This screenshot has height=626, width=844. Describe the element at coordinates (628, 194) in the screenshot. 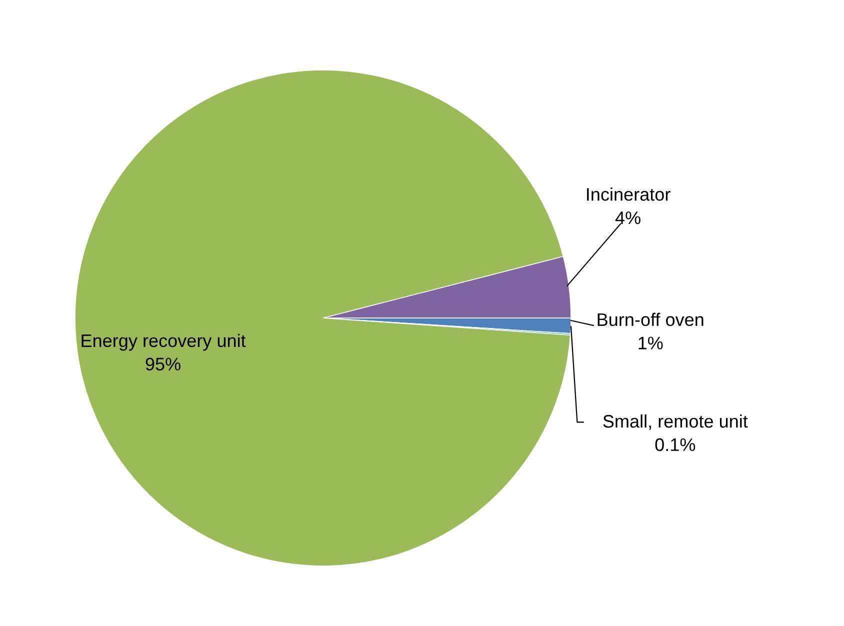

I see `slice-label: Incinerator` at that location.